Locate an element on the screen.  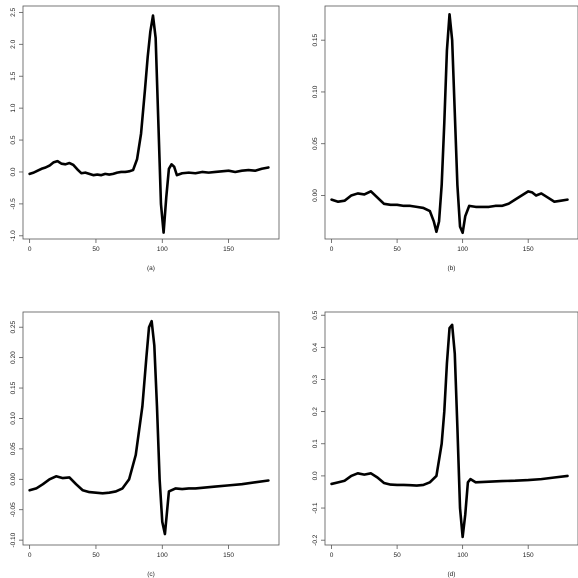
y-tick-label: 0.2 is located at coordinates (315, 411).